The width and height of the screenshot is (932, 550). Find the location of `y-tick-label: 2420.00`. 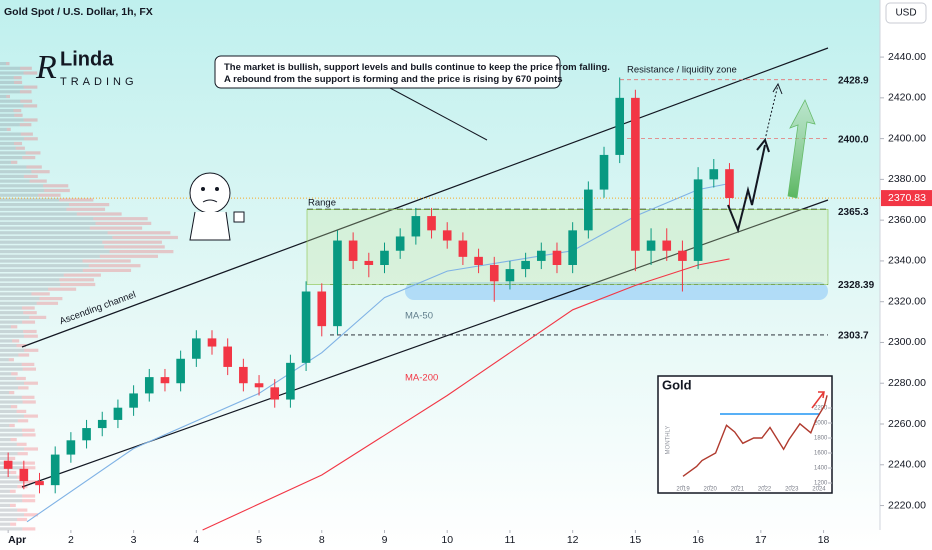

y-tick-label: 2420.00 is located at coordinates (907, 98).